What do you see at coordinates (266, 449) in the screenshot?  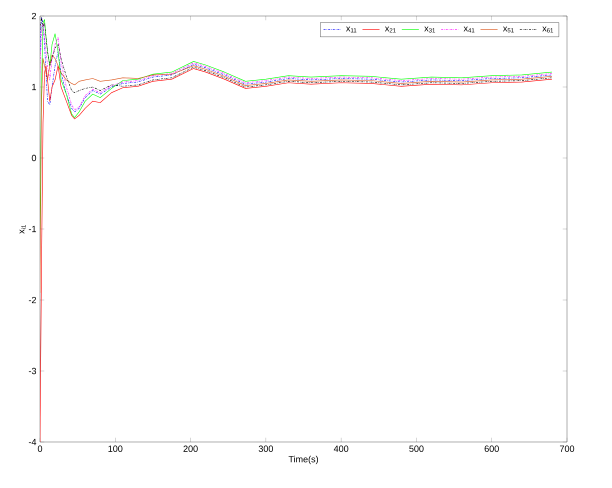 I see `x-tick-label: 300` at bounding box center [266, 449].